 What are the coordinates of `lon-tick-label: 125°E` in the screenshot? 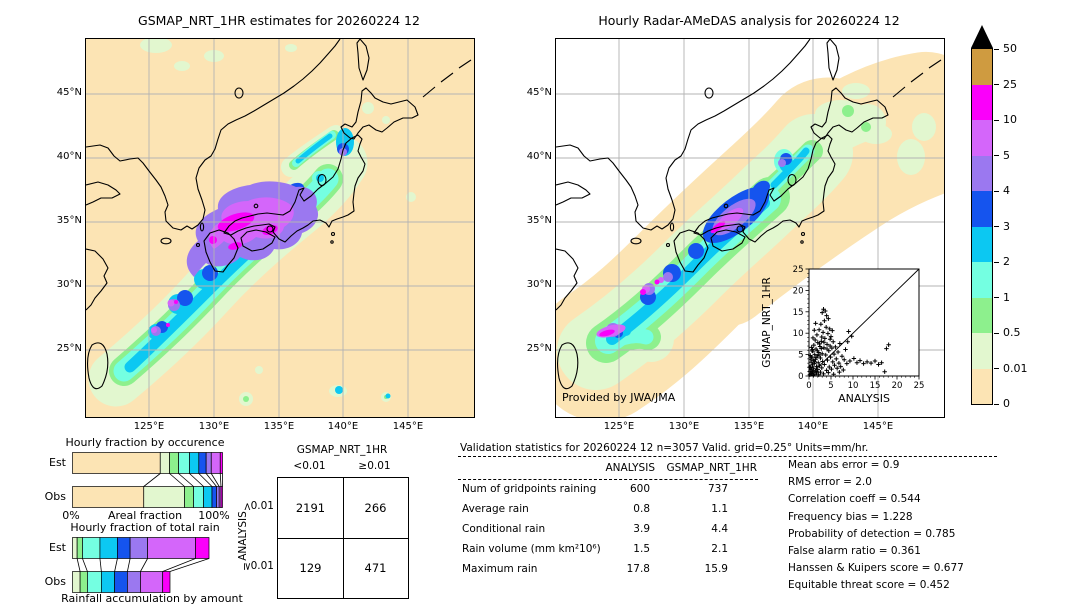 It's located at (149, 426).